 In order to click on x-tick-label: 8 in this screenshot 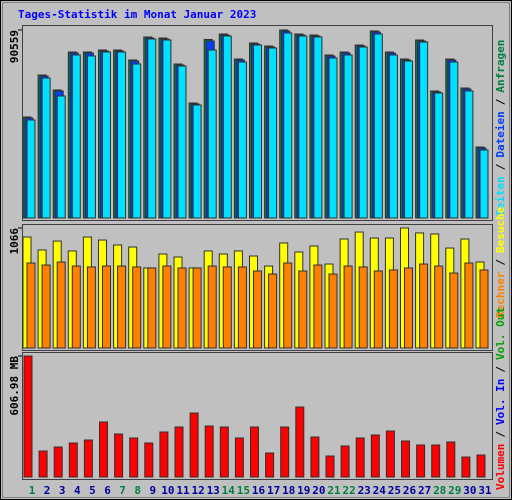, I will do `click(137, 490)`.